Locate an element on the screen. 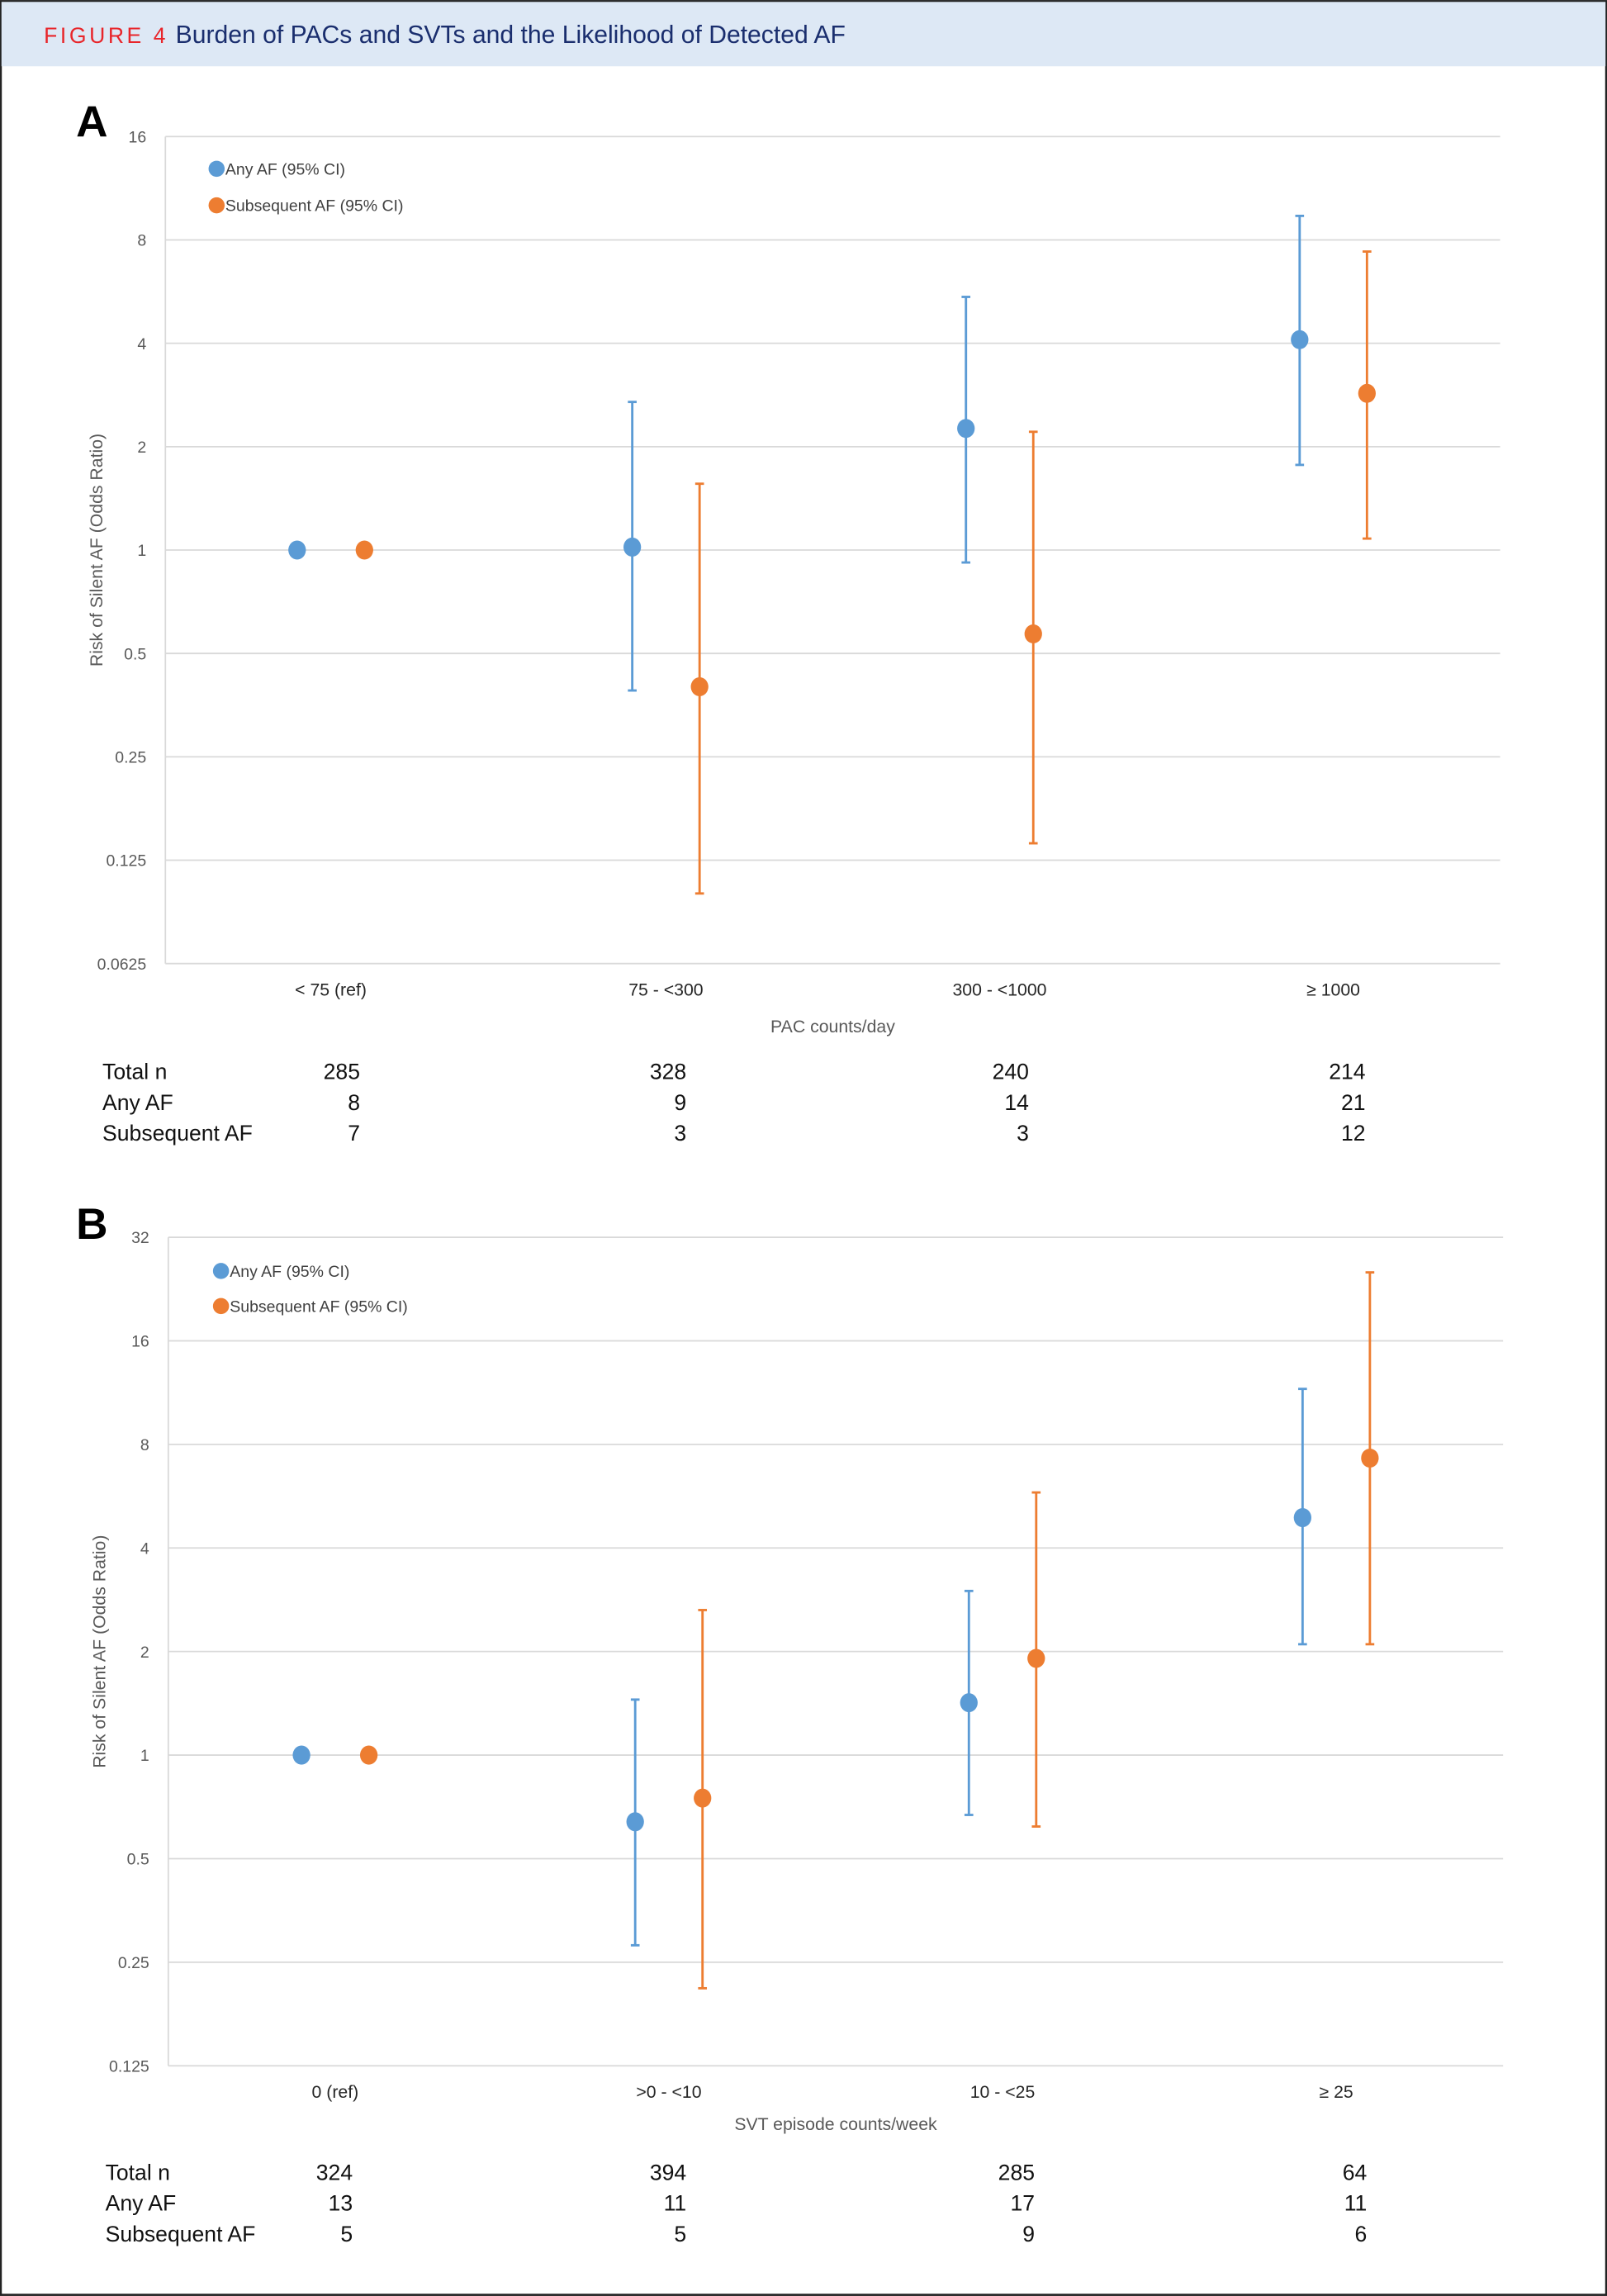 Image resolution: width=1607 pixels, height=2296 pixels. figure-label: FIGURE 4 is located at coordinates (106, 35).